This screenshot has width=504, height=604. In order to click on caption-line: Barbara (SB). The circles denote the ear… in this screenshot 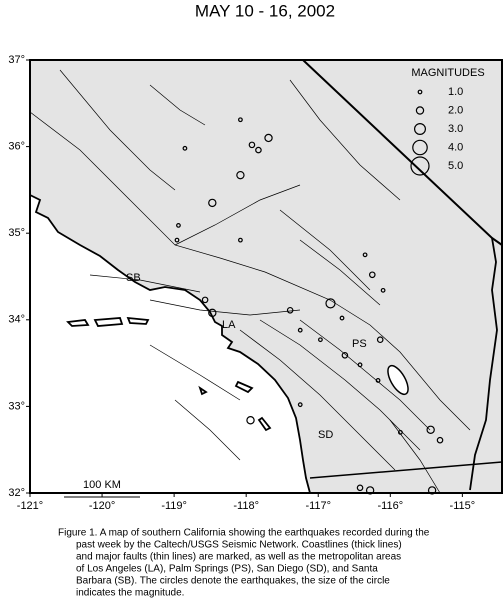, I will do `click(233, 581)`.